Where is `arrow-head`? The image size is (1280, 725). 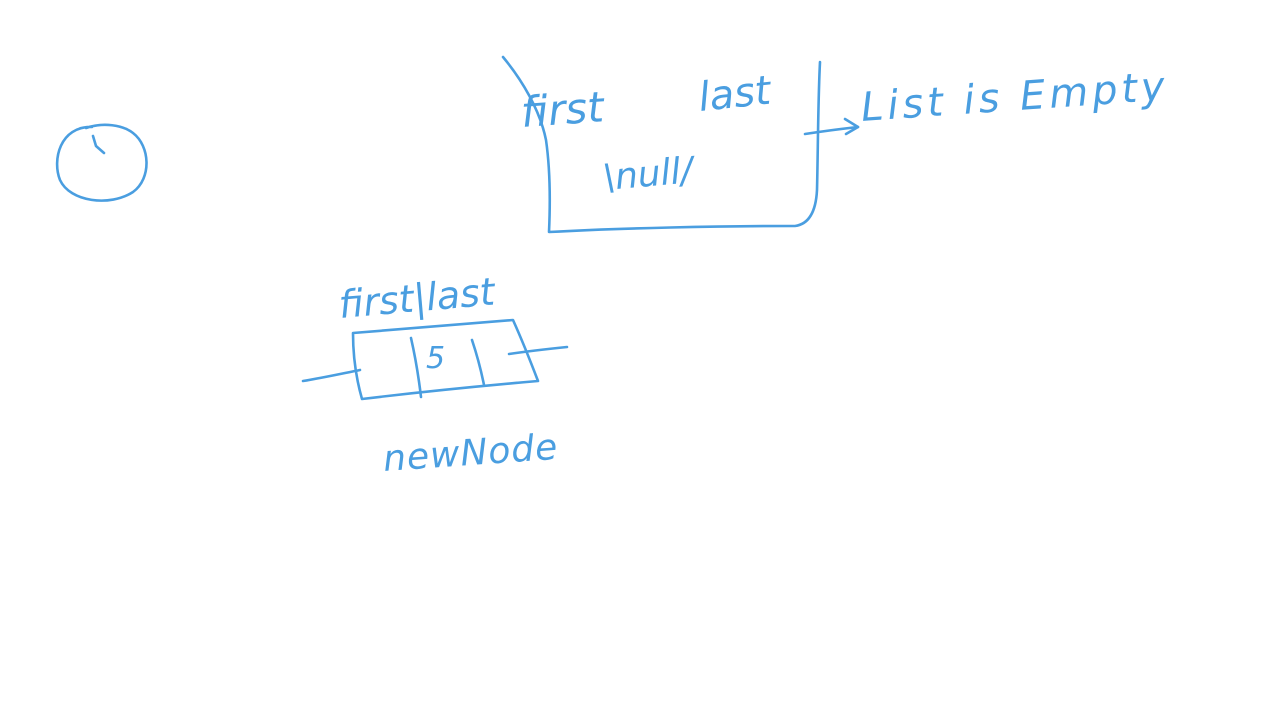 arrow-head is located at coordinates (851, 126).